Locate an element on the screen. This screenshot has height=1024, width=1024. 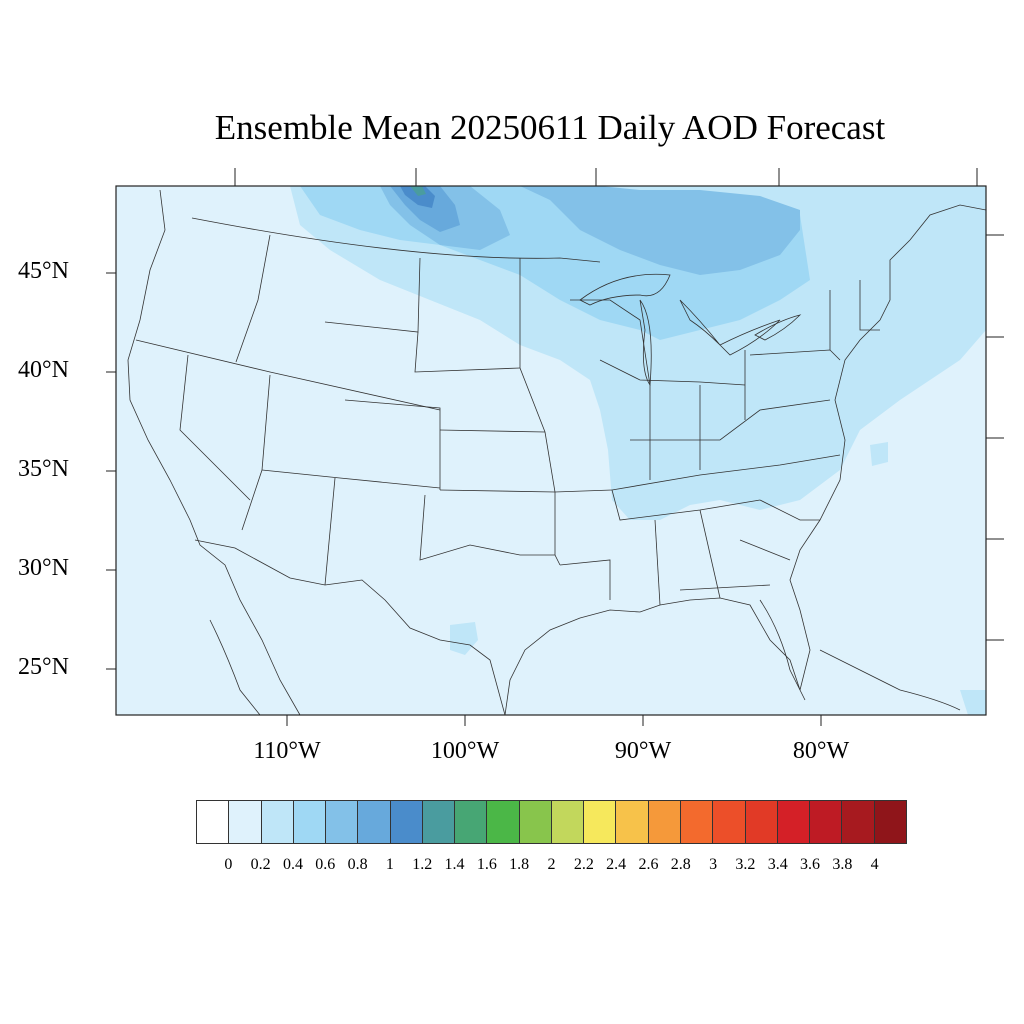
aod-patch-carolina is located at coordinates (879, 454).